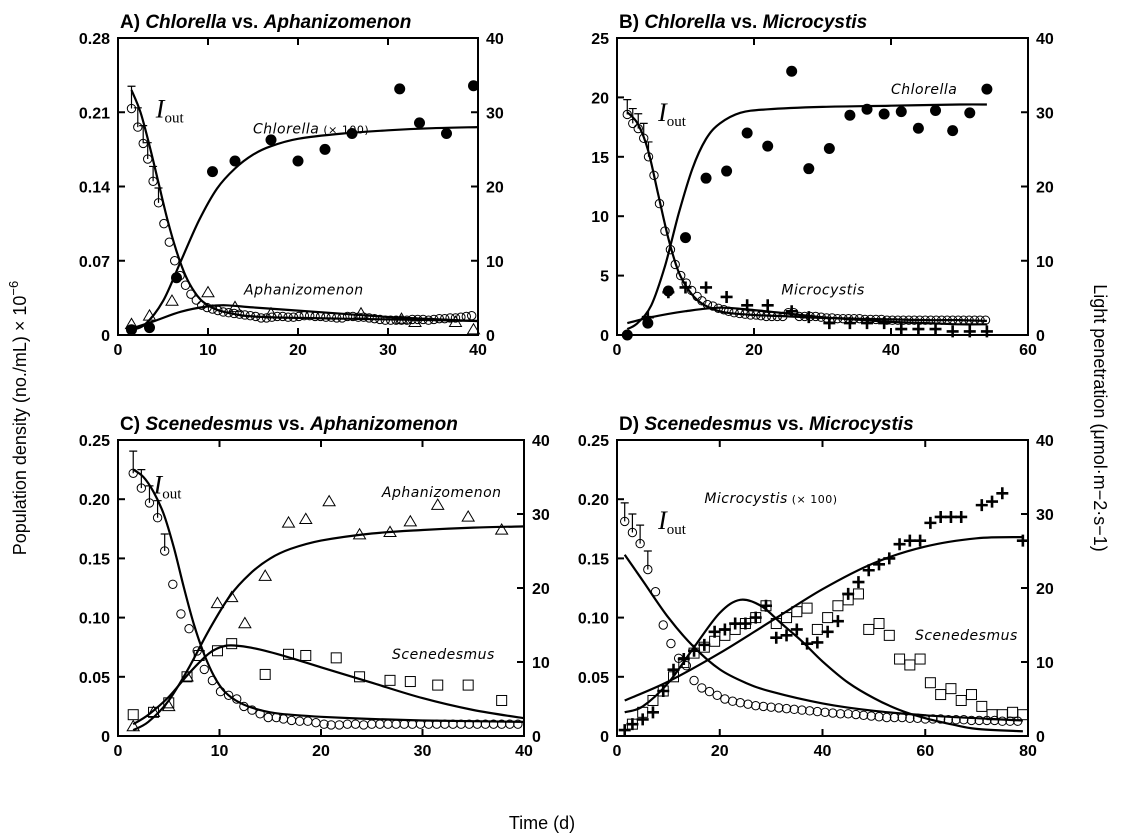 The width and height of the screenshot is (1124, 836). I want to click on iout-label: Iout, so click(672, 522).